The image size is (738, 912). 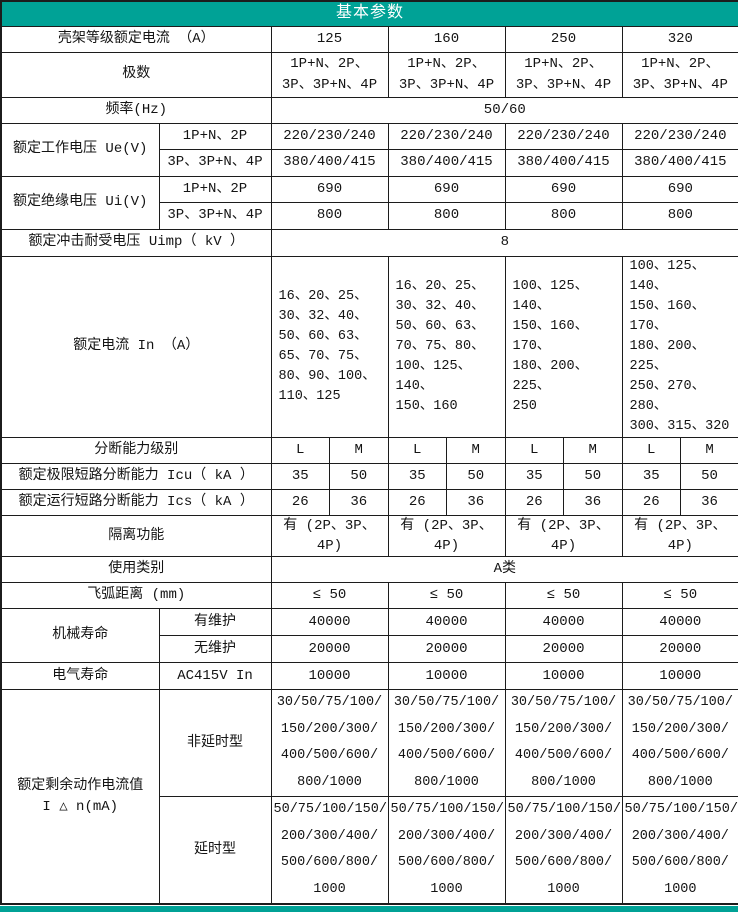 What do you see at coordinates (215, 676) in the screenshot?
I see `elec-life-sub-label: AC415V In` at bounding box center [215, 676].